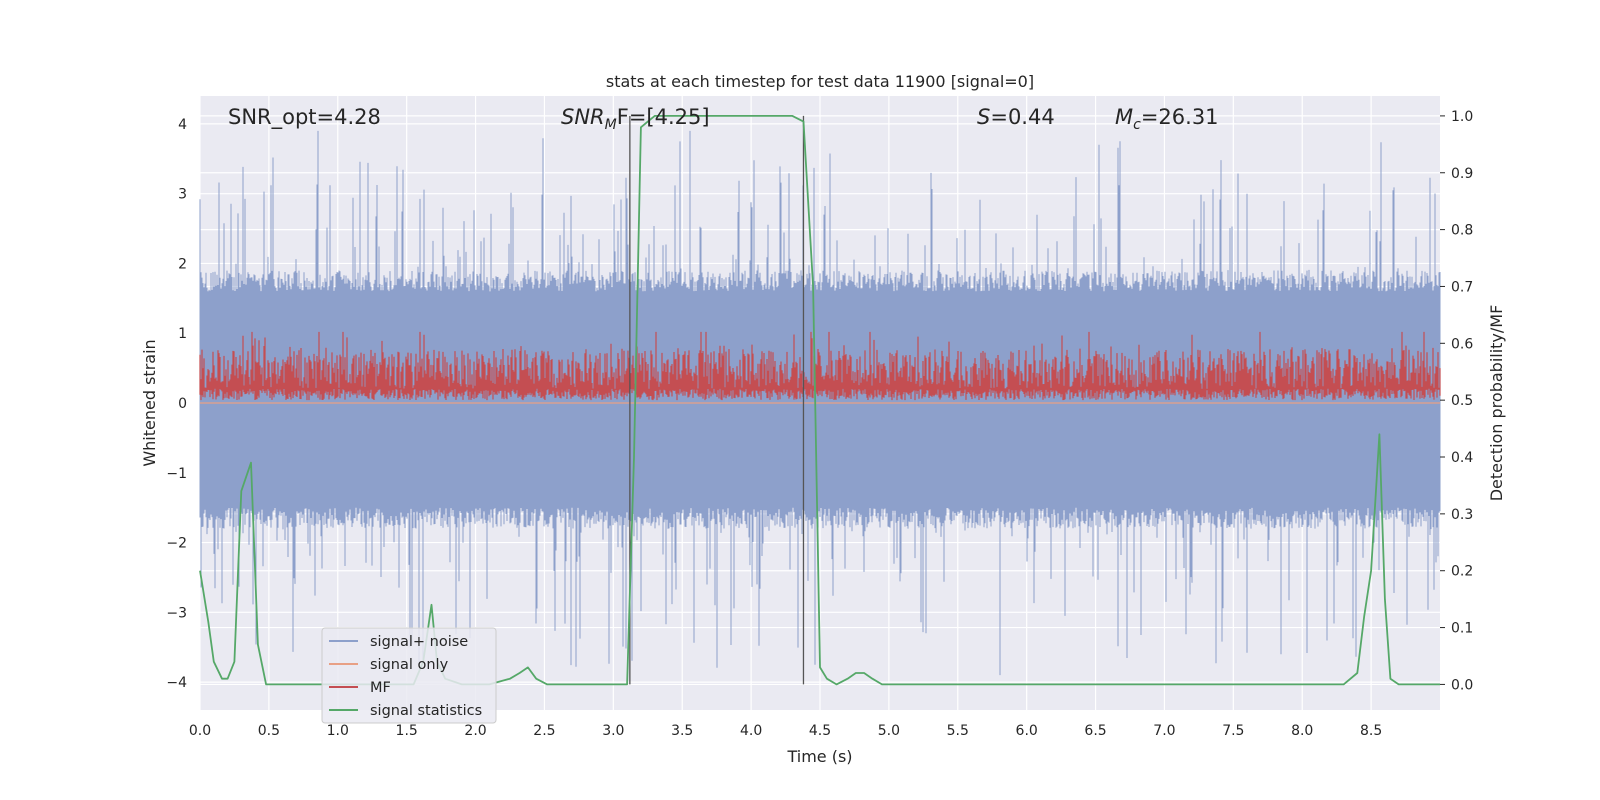 The height and width of the screenshot is (800, 1600). I want to click on y-tick-label: −3, so click(176, 613).